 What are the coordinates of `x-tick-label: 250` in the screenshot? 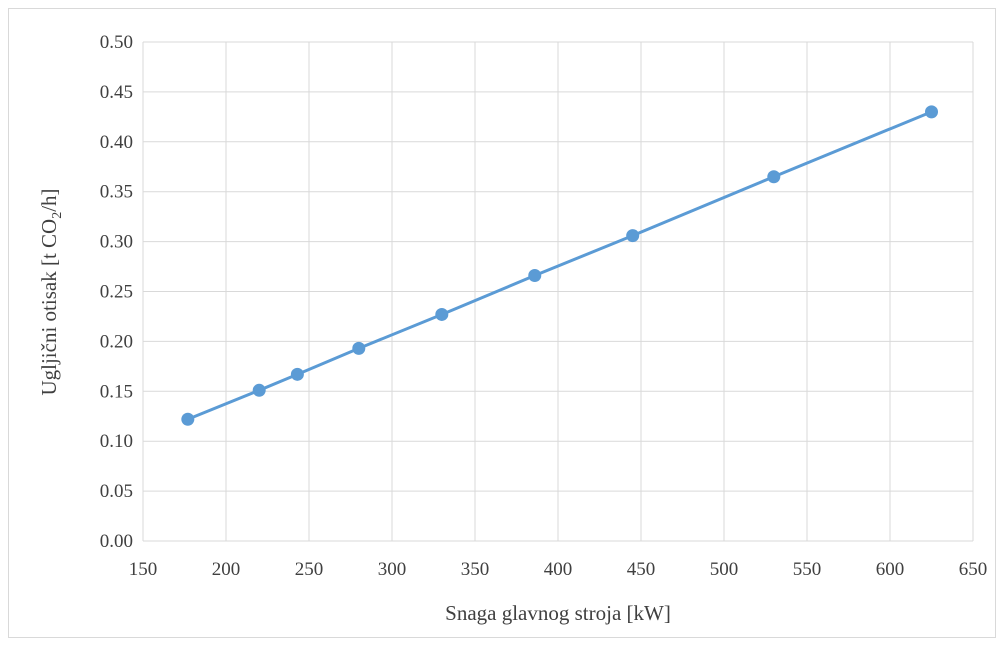 It's located at (309, 569).